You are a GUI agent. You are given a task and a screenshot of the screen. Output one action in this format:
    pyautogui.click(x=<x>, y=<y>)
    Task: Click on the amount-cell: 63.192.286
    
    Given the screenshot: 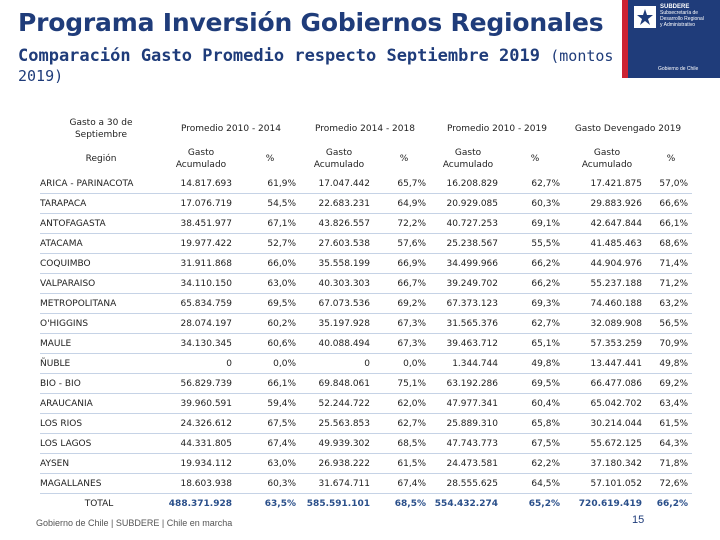 What is the action you would take?
    pyautogui.click(x=468, y=383)
    